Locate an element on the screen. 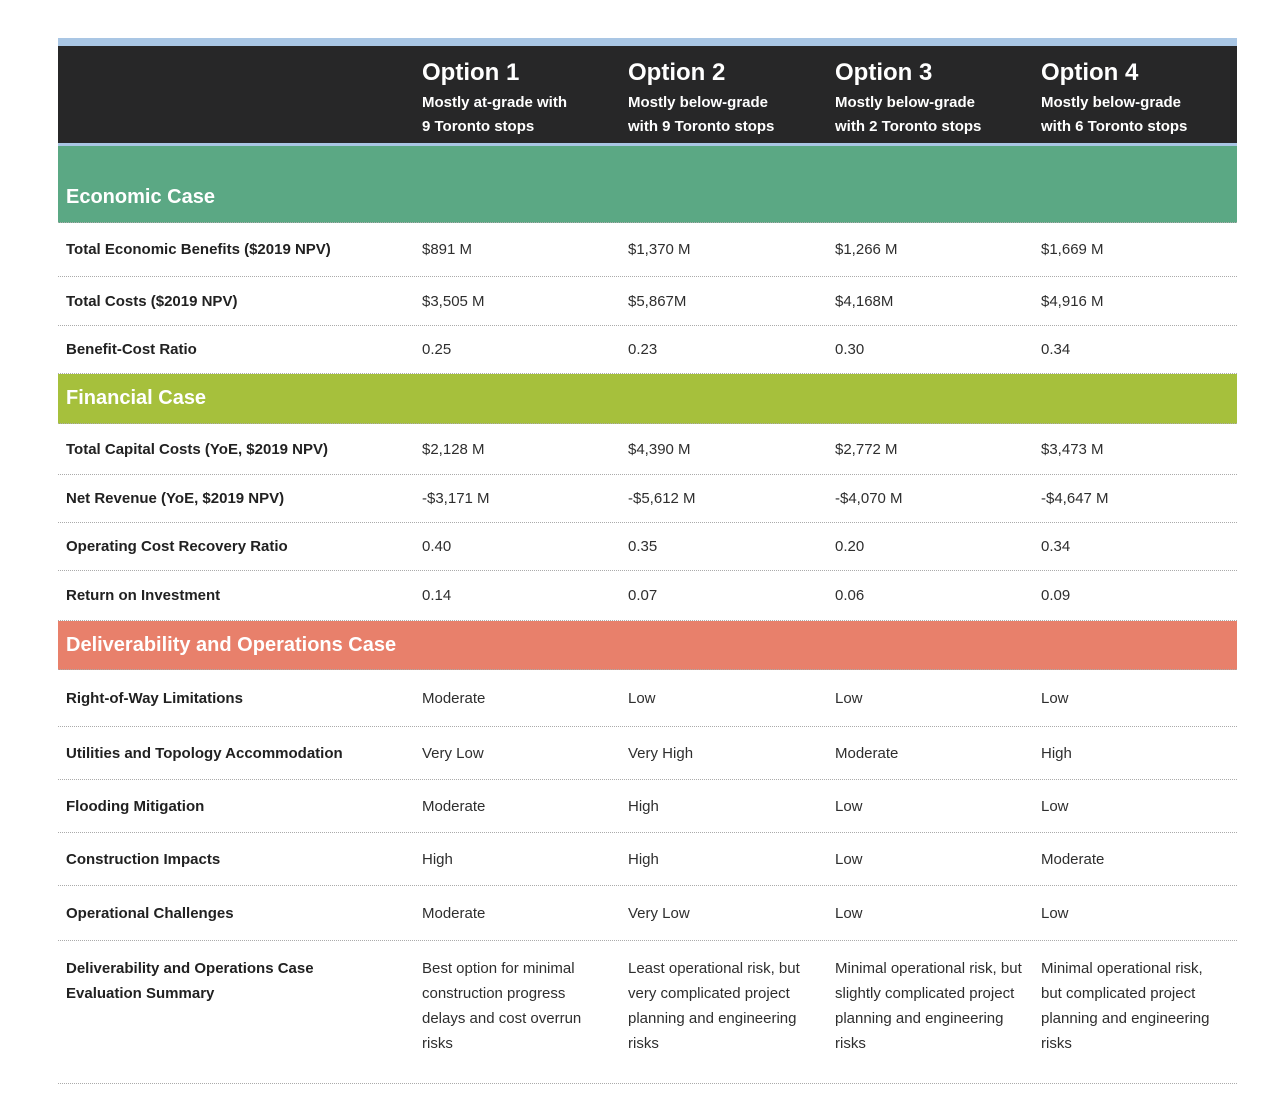 Image resolution: width=1280 pixels, height=1113 pixels. cell-option-3: 0.20 is located at coordinates (850, 546).